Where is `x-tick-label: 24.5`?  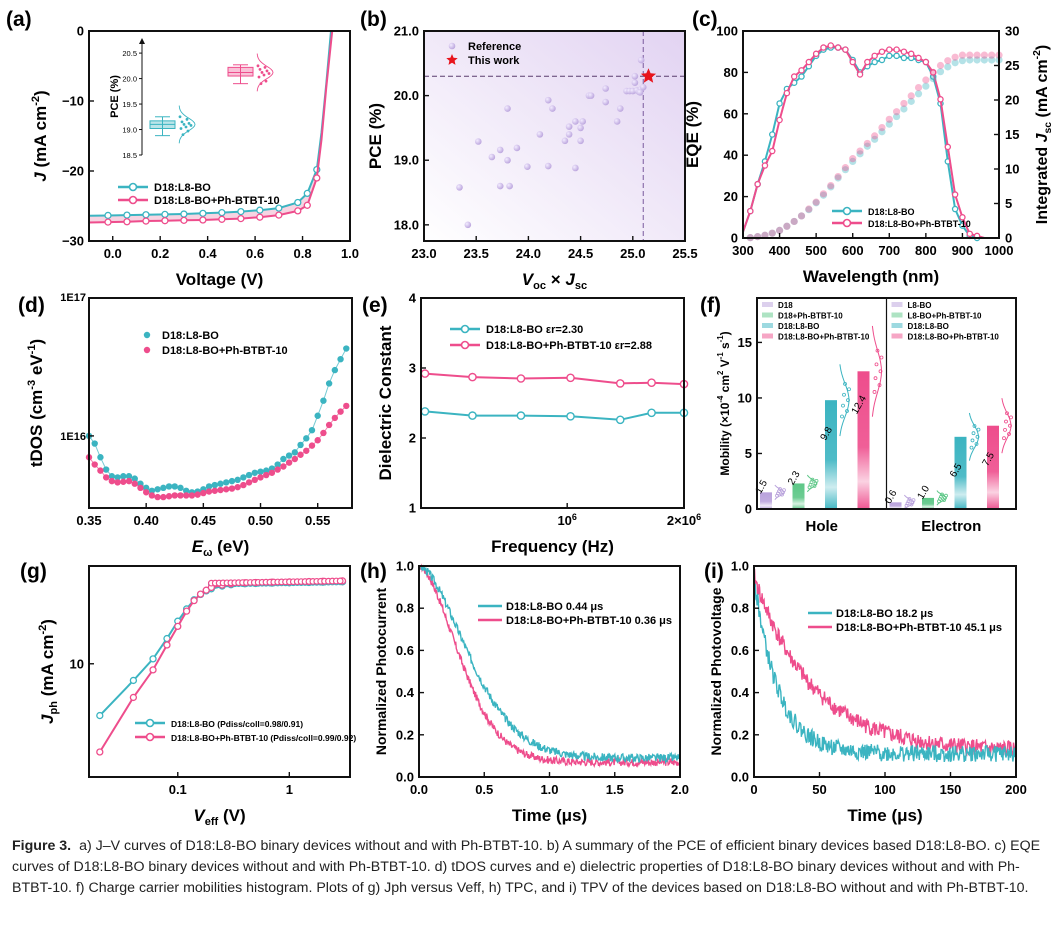 x-tick-label: 24.5 is located at coordinates (580, 253).